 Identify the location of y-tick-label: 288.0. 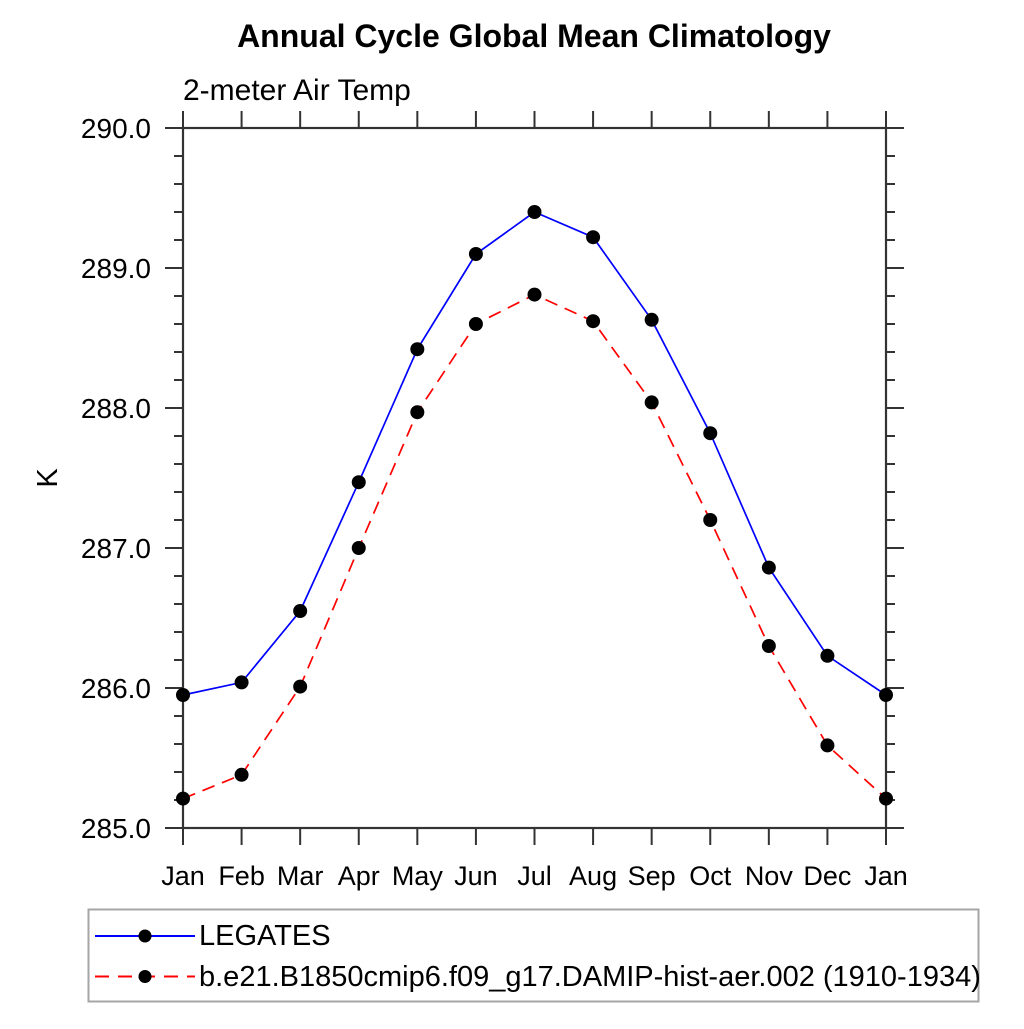
(116, 408).